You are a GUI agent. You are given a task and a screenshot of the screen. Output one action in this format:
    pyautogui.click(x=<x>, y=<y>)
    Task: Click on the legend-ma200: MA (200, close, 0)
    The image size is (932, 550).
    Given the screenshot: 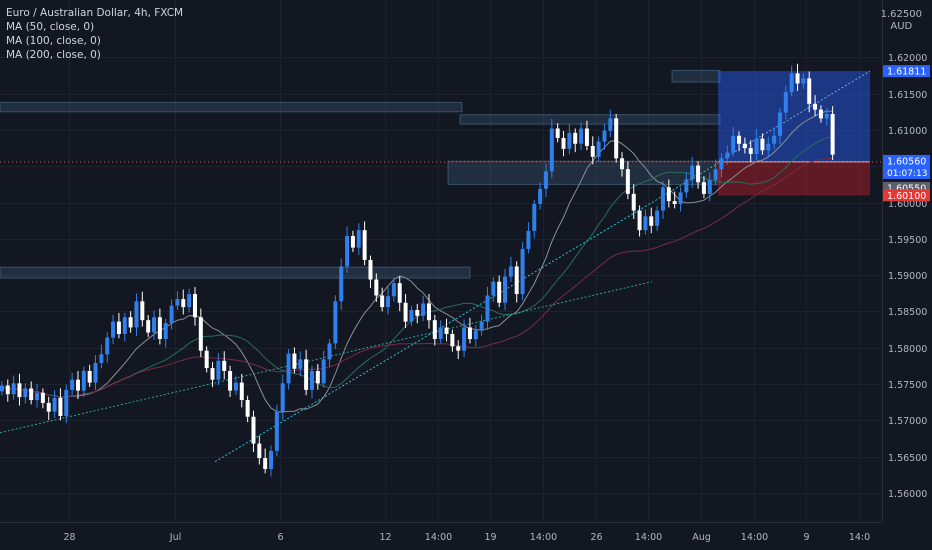 What is the action you would take?
    pyautogui.click(x=53, y=55)
    